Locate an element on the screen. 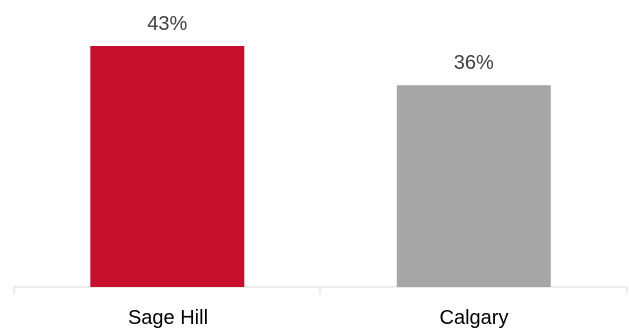  category-label-sage-hill: Sage Hill is located at coordinates (168, 318).